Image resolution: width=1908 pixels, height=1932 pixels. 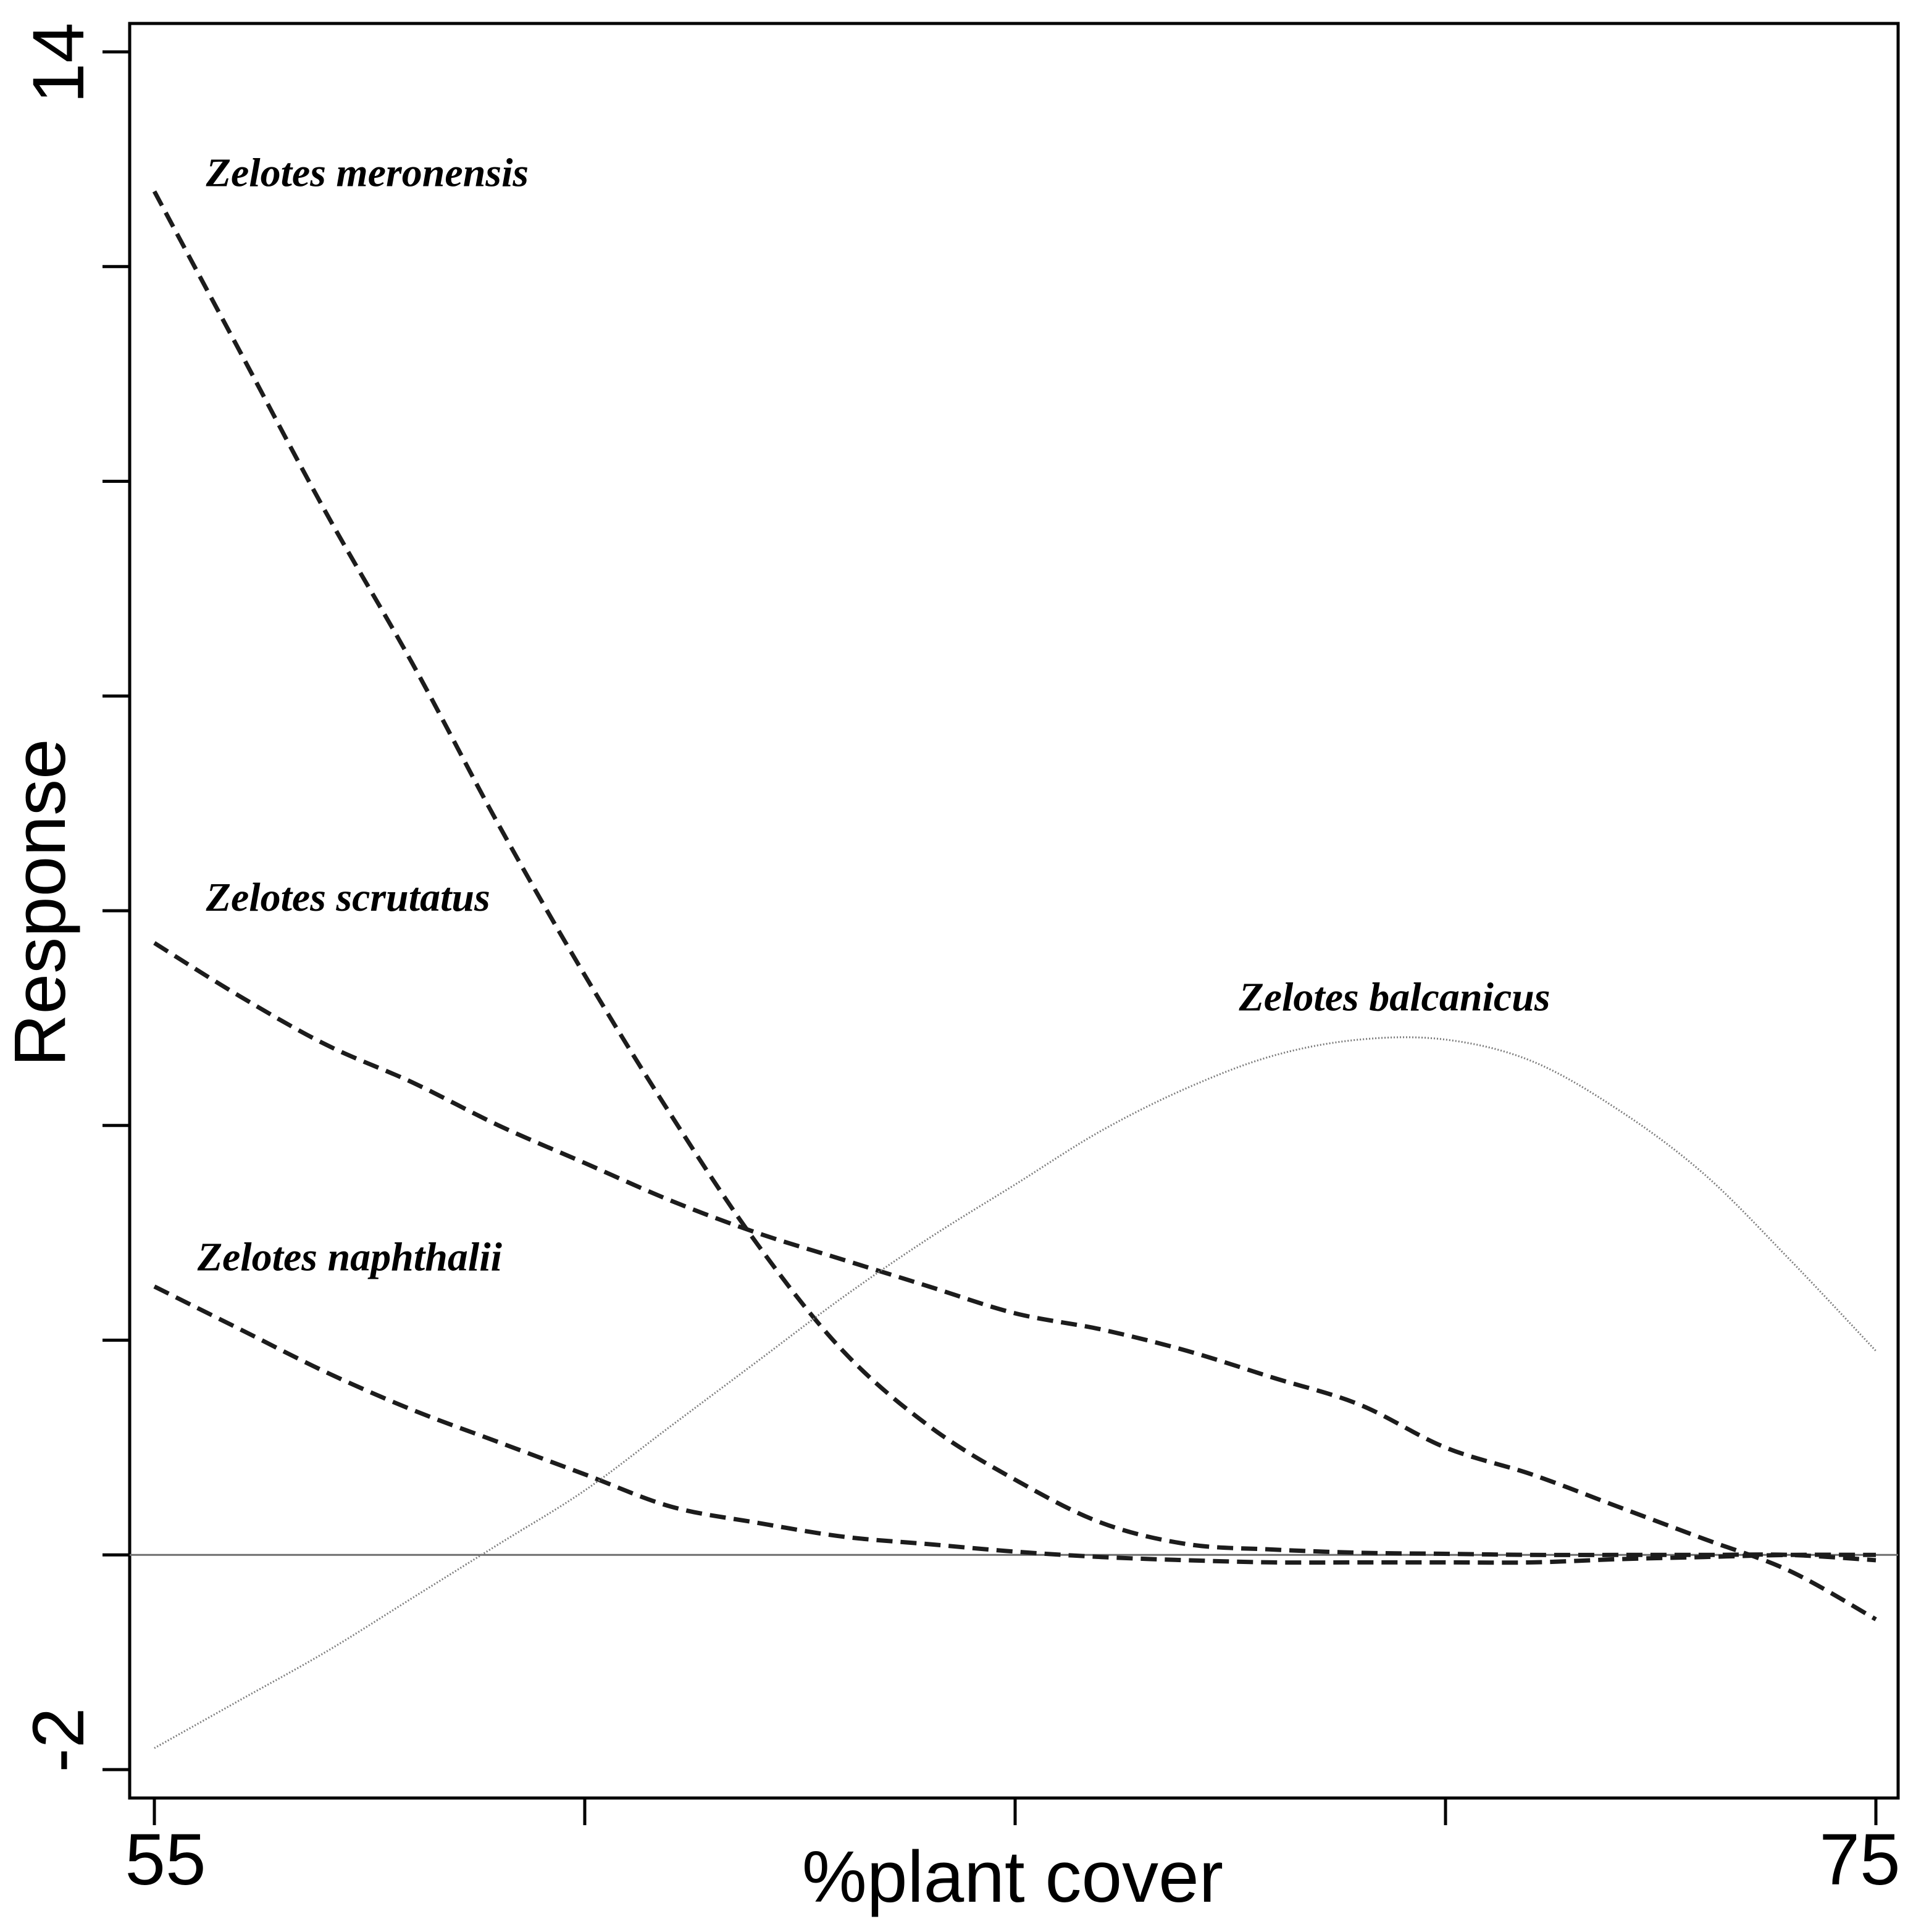 I want to click on x-tick-label-max: 75, so click(x=1859, y=1860).